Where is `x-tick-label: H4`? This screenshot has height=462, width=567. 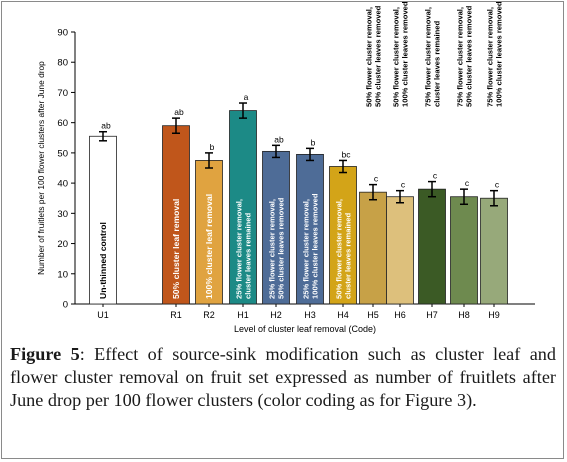 x-tick-label: H4 is located at coordinates (343, 315).